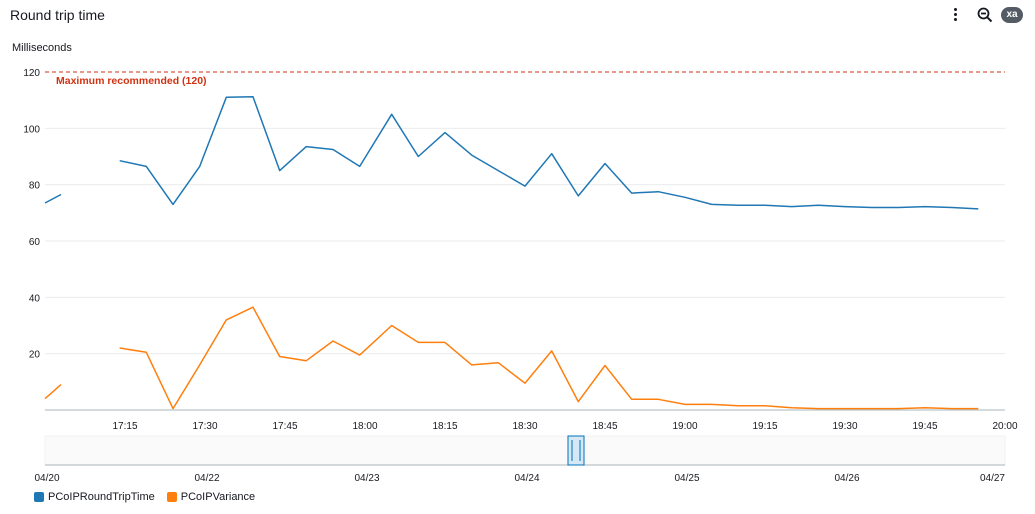 The height and width of the screenshot is (514, 1035). What do you see at coordinates (46, 478) in the screenshot?
I see `navigator-tick-04-20: 04/20` at bounding box center [46, 478].